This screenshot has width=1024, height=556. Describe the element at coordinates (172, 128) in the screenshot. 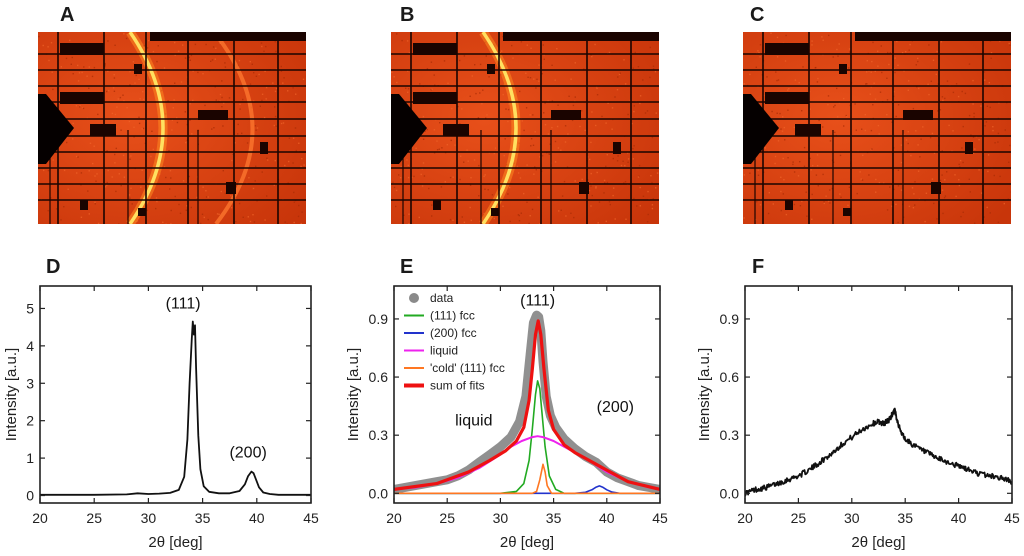

I see `detector-image-a` at that location.